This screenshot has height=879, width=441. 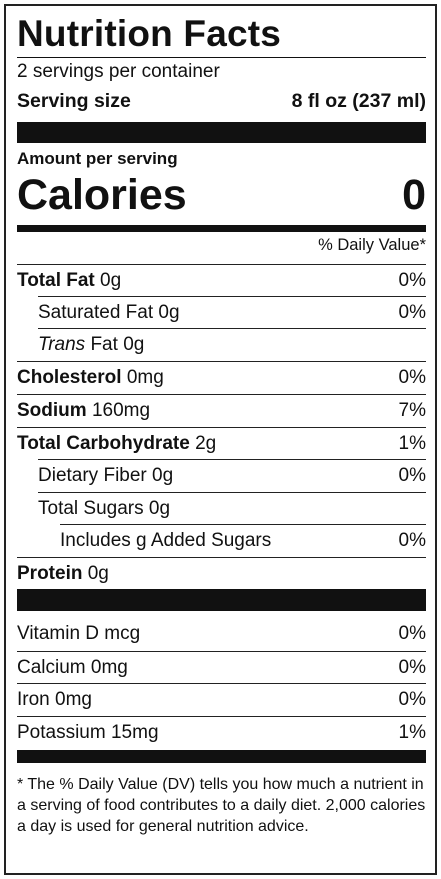 I want to click on nutrient-row-cholesterol: Cholesterol 0mg 0%, so click(x=221, y=377).